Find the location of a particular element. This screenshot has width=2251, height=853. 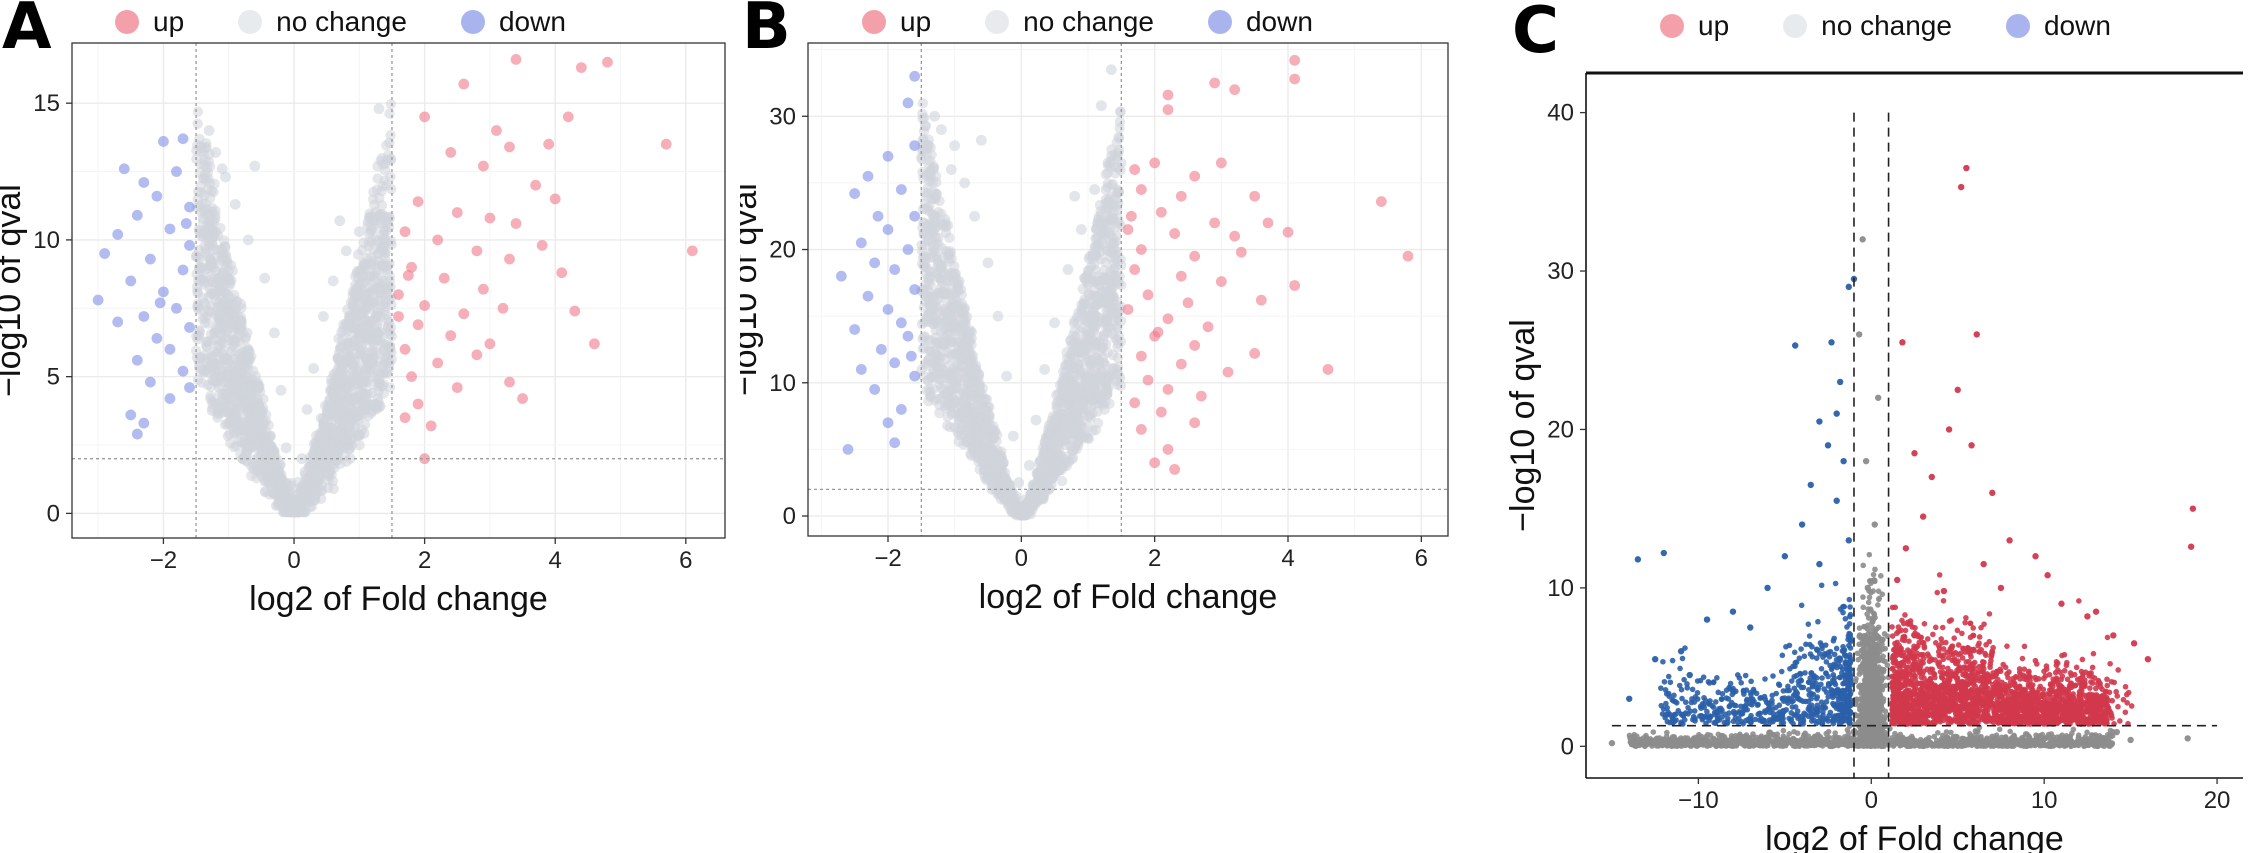

y-tick-label: 5 is located at coordinates (53, 377).